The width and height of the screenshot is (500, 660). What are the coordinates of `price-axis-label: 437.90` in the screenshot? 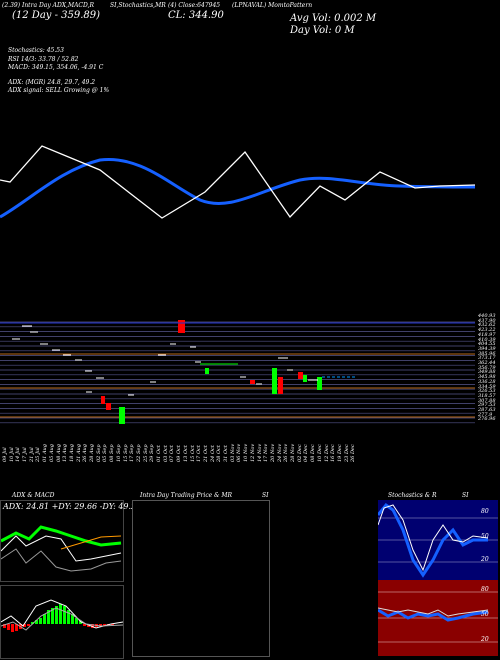 It's located at (487, 320).